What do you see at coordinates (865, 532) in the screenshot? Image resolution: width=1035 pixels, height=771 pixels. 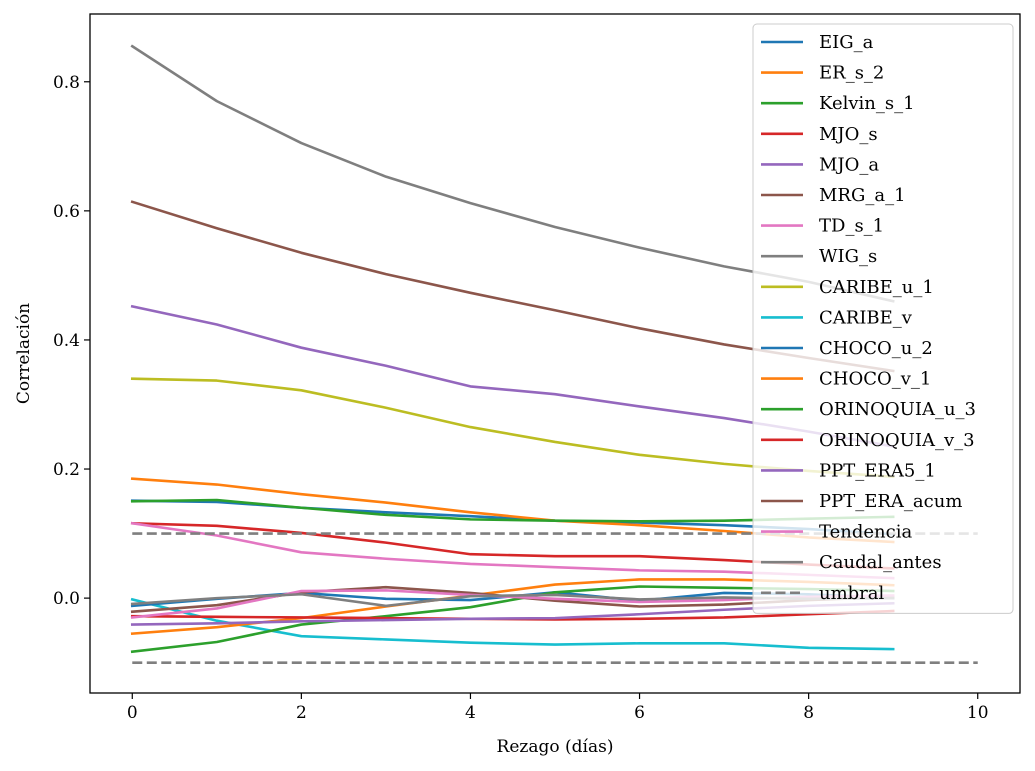 I see `legend-label: Tendencia` at bounding box center [865, 532].